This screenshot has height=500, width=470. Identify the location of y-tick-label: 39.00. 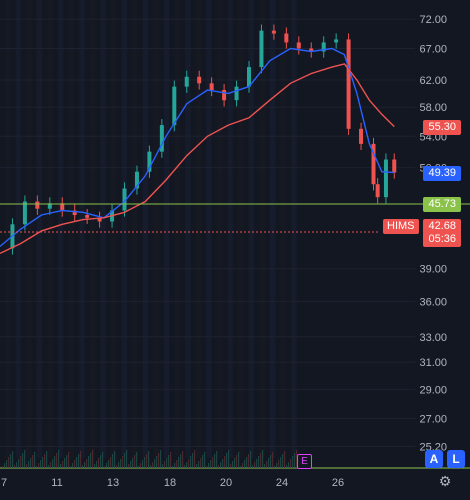
(433, 270).